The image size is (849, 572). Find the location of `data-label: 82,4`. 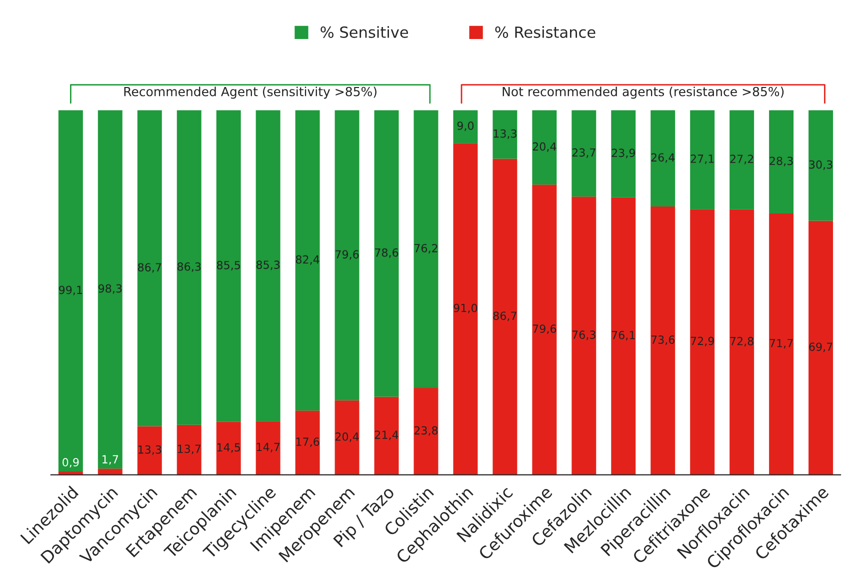

data-label: 82,4 is located at coordinates (308, 260).